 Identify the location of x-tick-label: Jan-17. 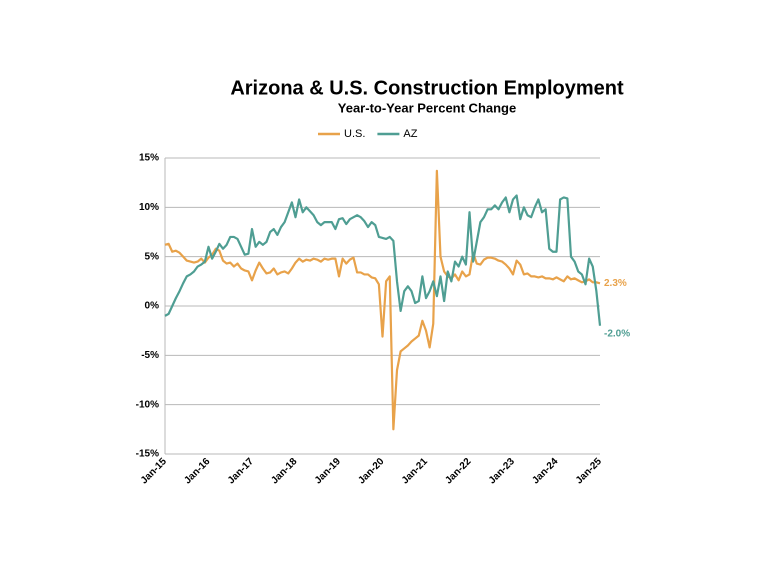
(241, 471).